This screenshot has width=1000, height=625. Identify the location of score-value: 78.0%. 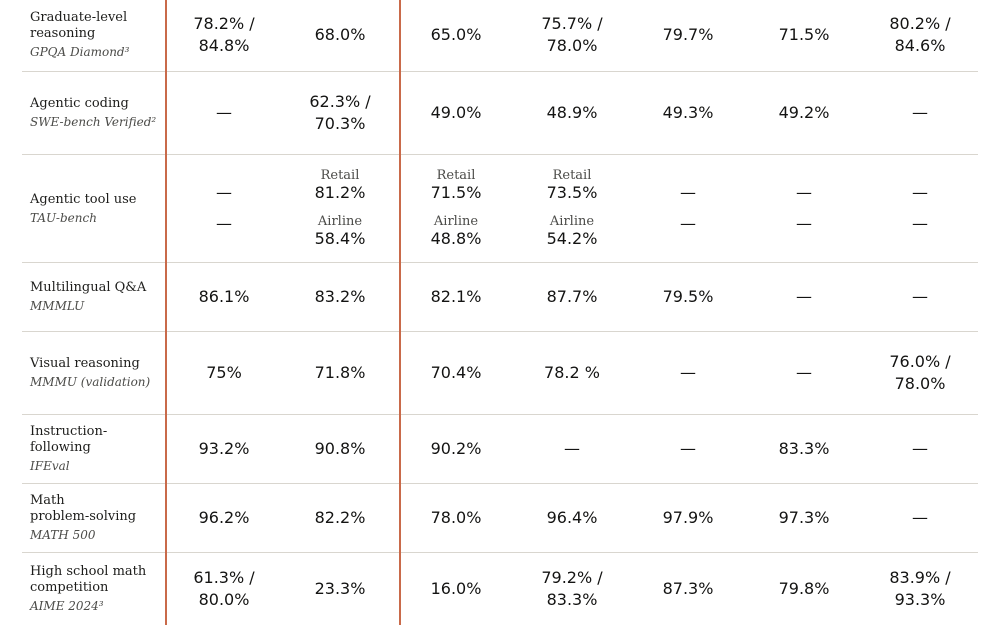
(456, 517).